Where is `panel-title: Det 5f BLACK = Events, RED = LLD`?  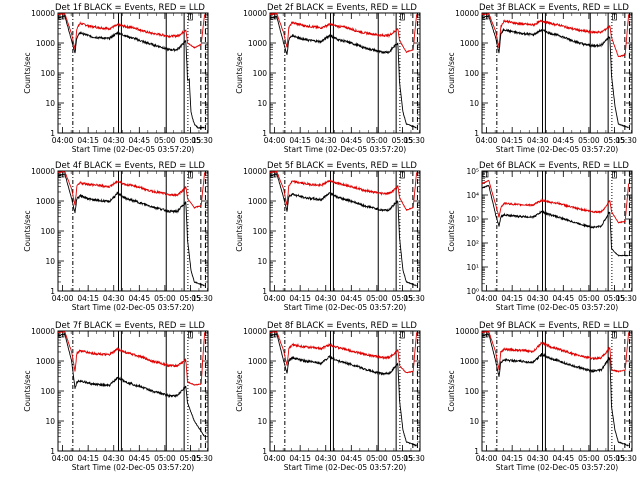
panel-title: Det 5f BLACK = Events, RED = LLD is located at coordinates (342, 166).